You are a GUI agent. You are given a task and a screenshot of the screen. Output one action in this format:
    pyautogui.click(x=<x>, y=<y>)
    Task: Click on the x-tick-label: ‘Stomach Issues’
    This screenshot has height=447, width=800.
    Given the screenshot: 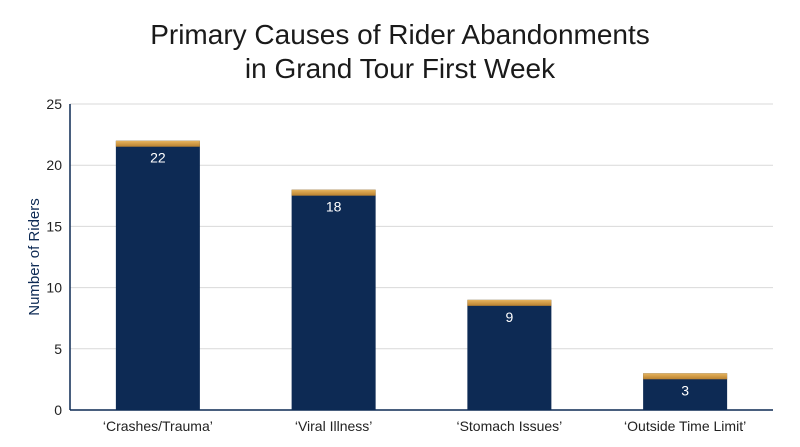 What is the action you would take?
    pyautogui.click(x=509, y=426)
    